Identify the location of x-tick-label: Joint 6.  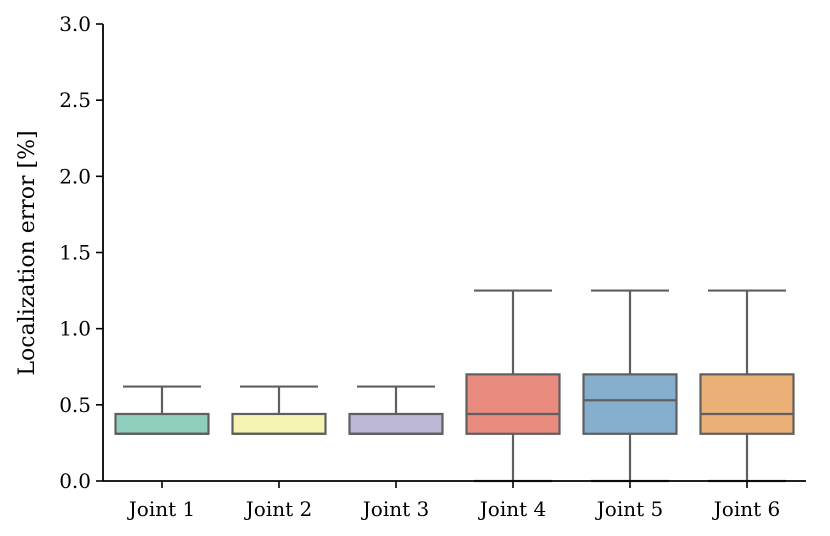
(746, 509).